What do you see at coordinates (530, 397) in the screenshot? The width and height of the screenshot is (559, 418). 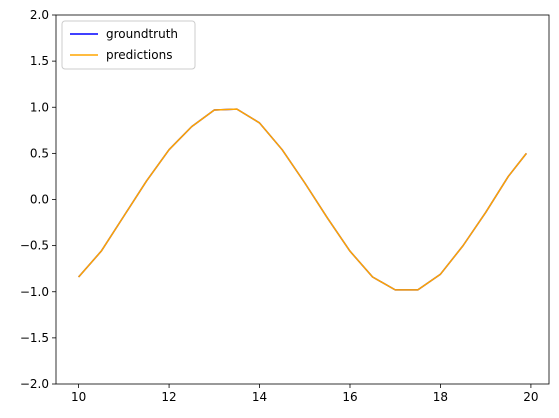 I see `x-tick-label: 20` at bounding box center [530, 397].